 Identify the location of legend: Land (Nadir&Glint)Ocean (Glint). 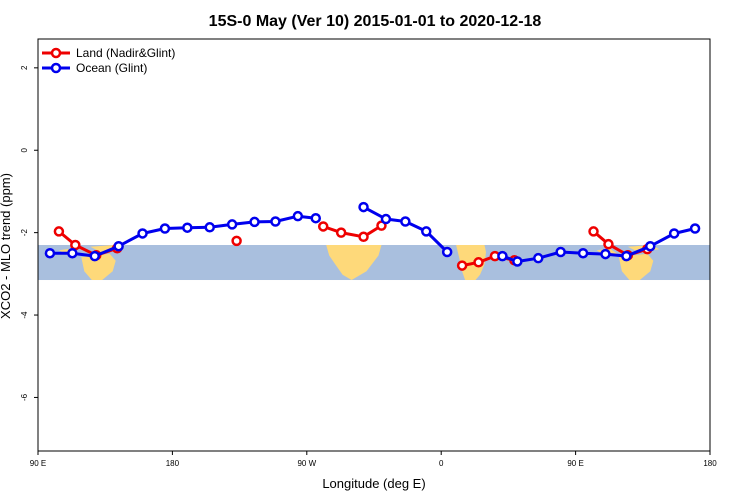
(108, 60).